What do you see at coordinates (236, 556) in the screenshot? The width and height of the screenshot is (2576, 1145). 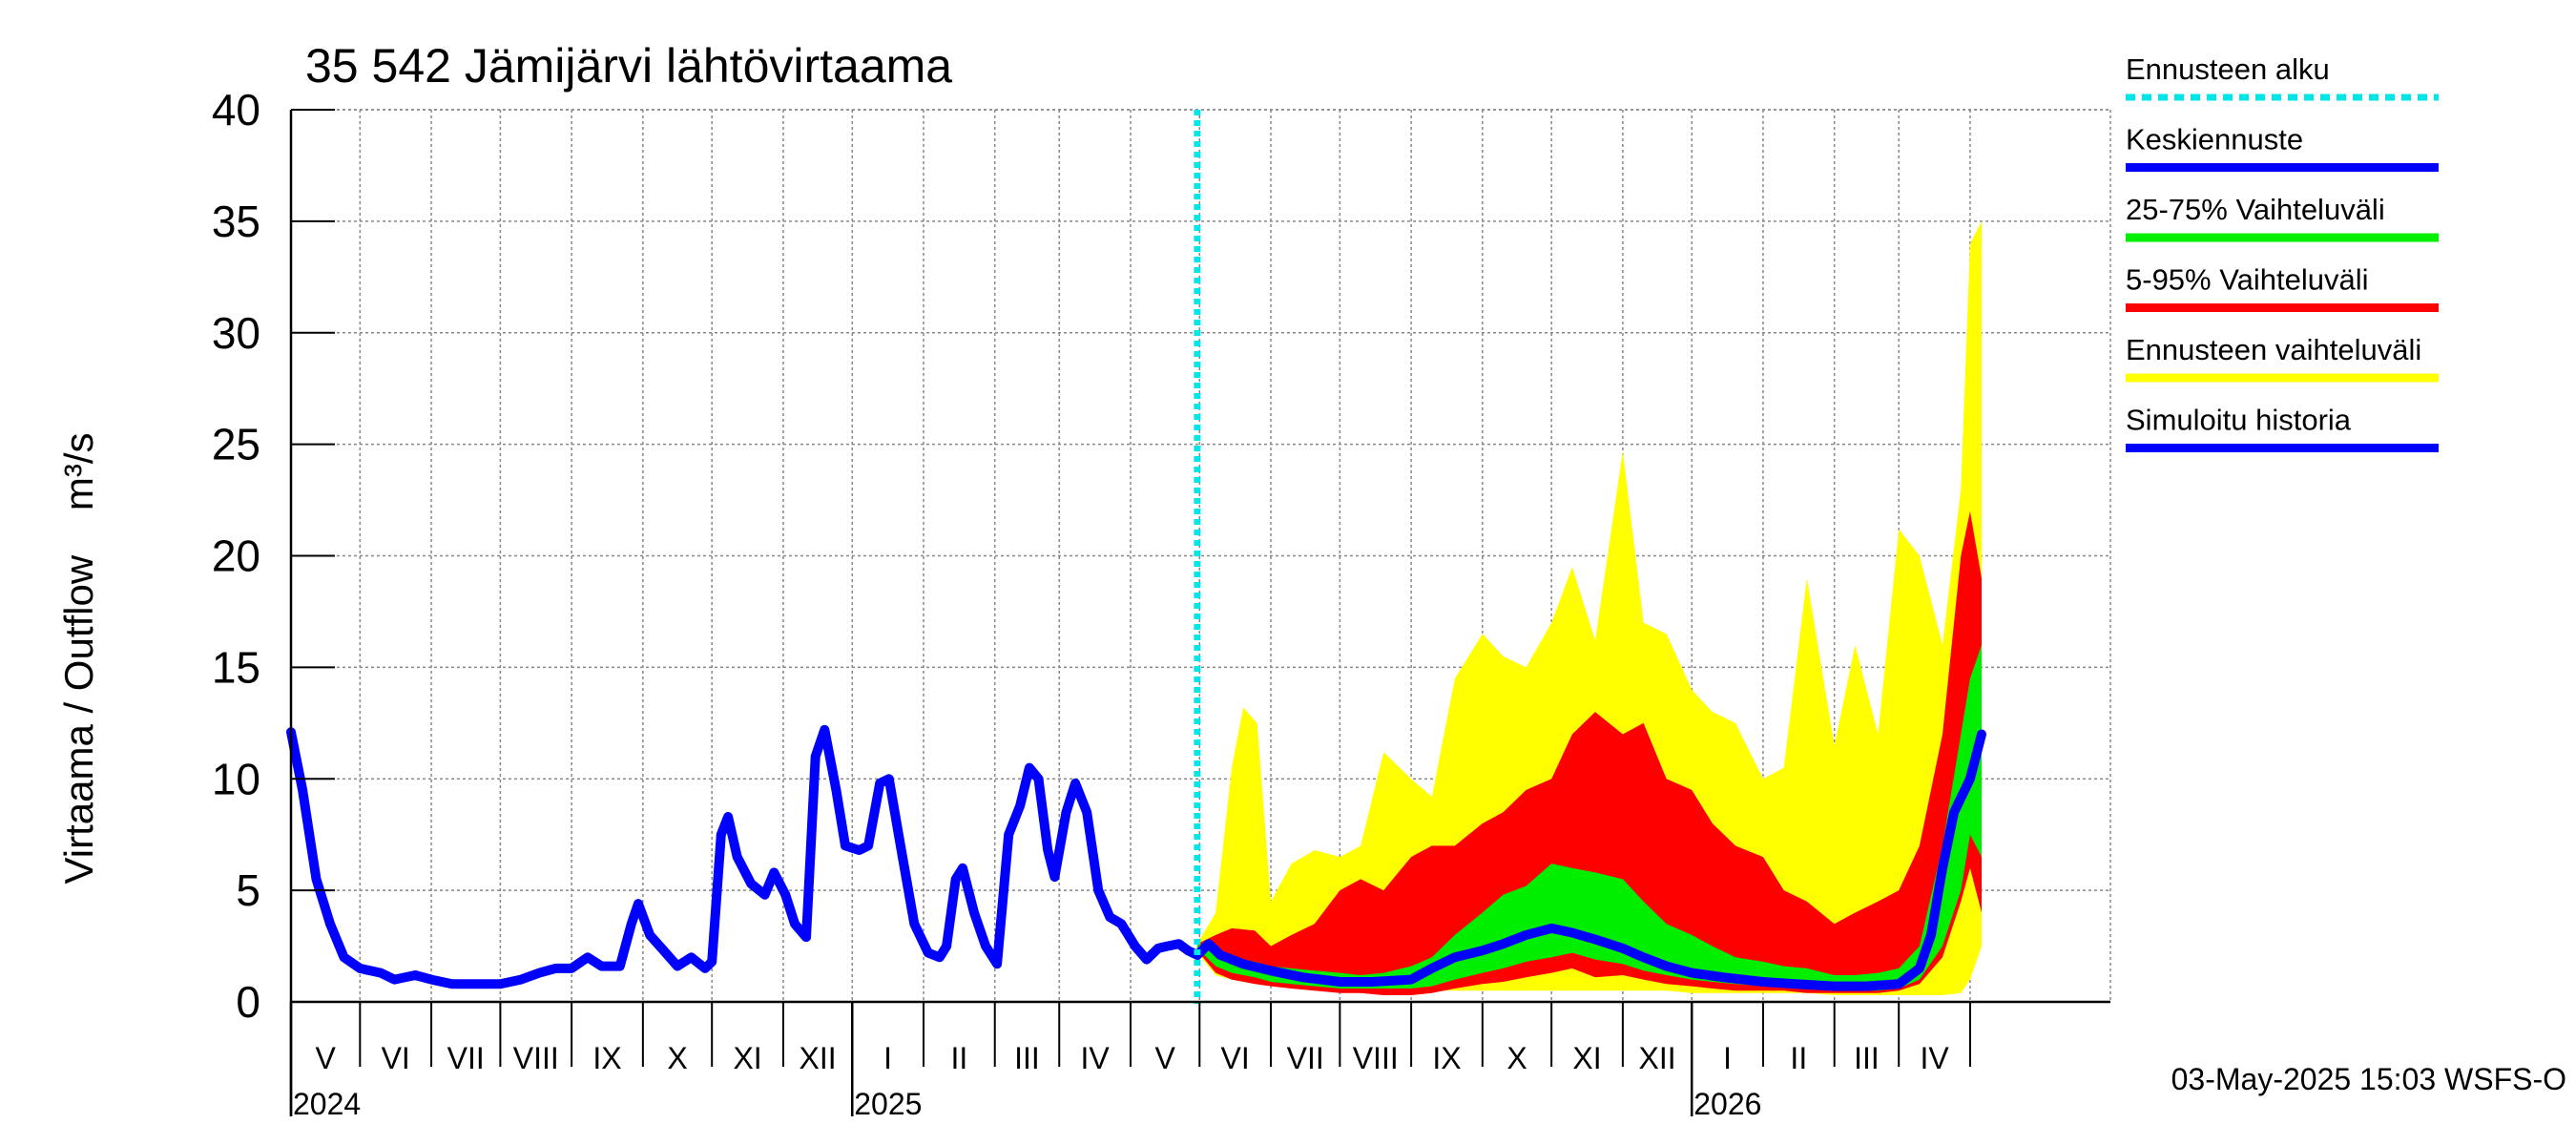 I see `y-tick-label: 20` at bounding box center [236, 556].